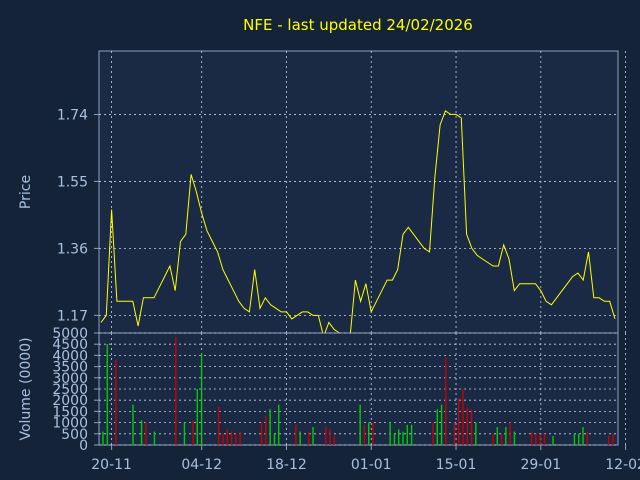  Describe the element at coordinates (72, 115) in the screenshot. I see `price-y-tick-label: 1.74` at that location.